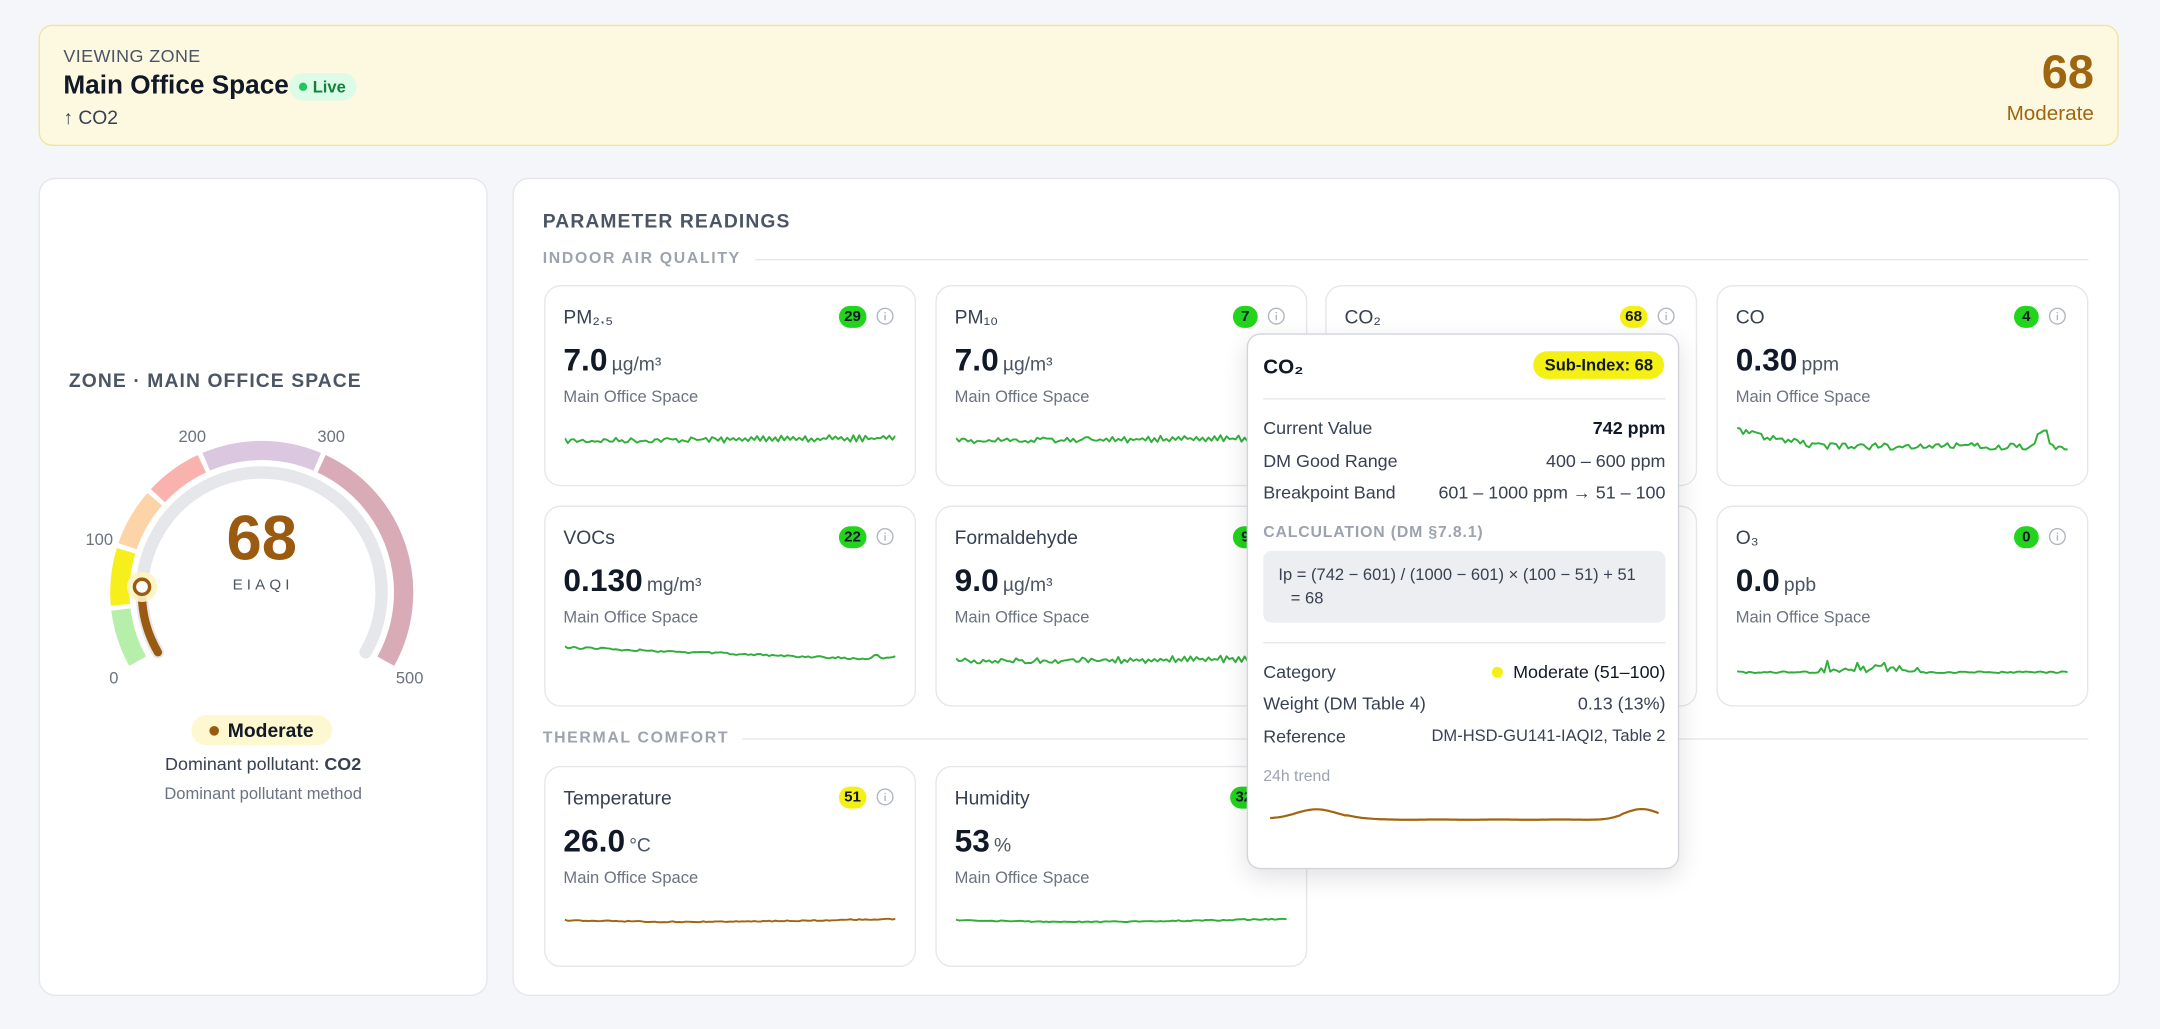 The image size is (2160, 1029). What do you see at coordinates (1297, 777) in the screenshot?
I see `trend-label: 24h trend` at bounding box center [1297, 777].